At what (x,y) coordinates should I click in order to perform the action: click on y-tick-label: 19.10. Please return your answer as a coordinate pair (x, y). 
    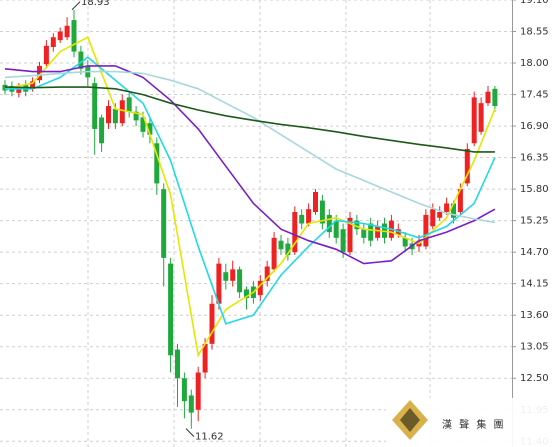
    Looking at the image, I should click on (534, 3).